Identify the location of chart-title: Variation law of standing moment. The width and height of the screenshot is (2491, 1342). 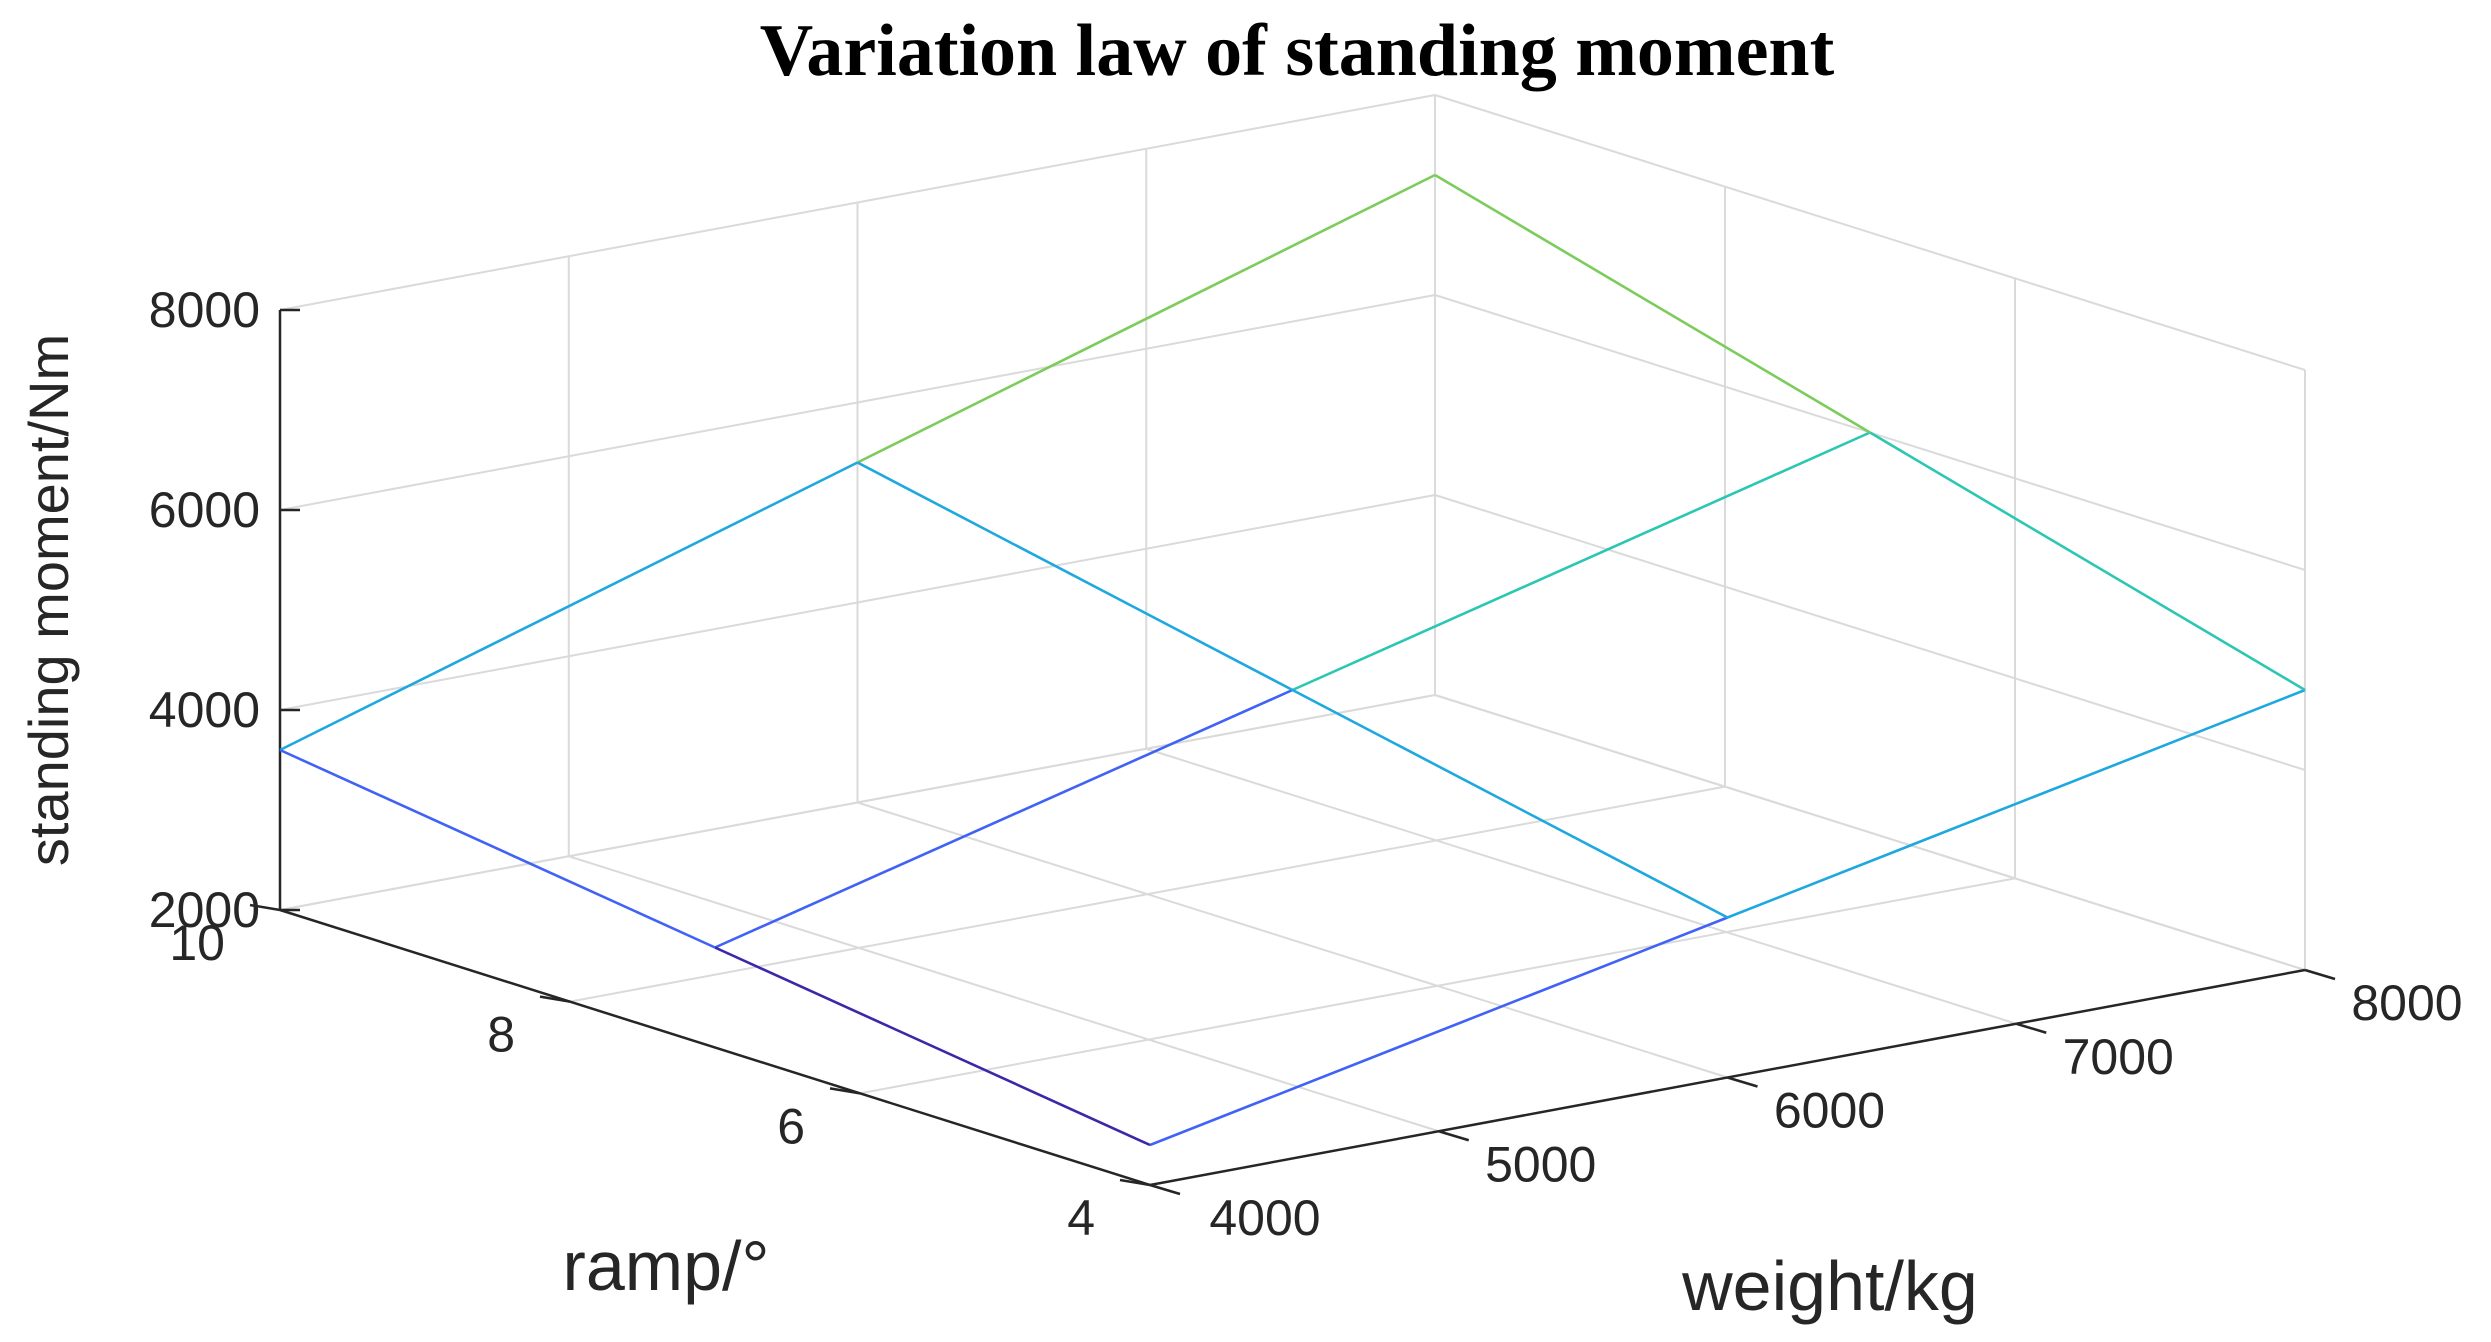
(1297, 51).